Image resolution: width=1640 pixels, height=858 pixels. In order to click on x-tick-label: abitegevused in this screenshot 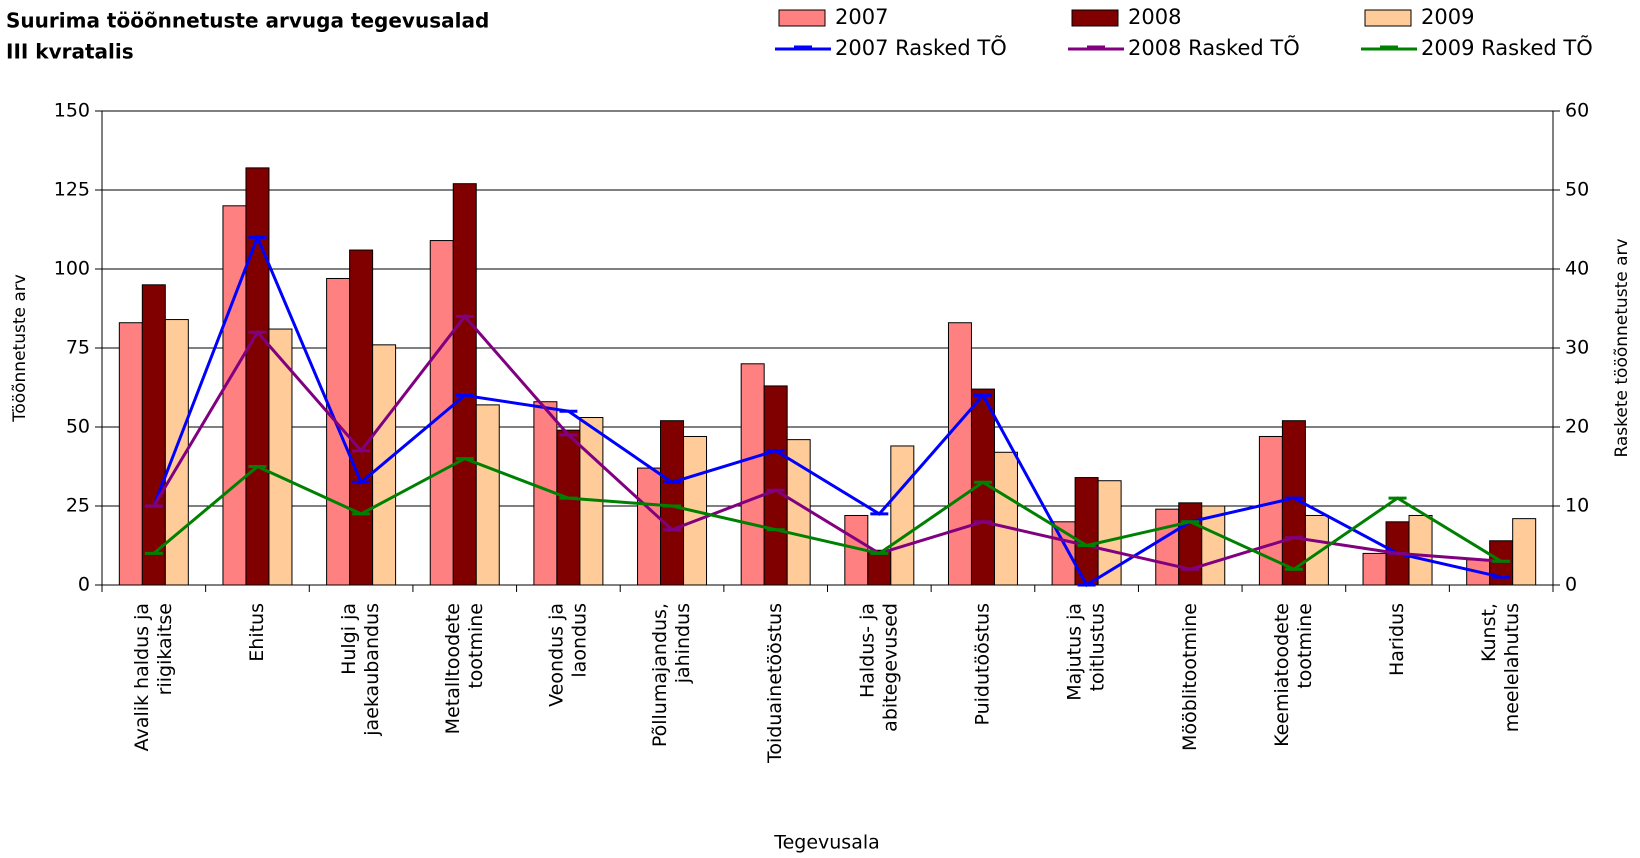, I will do `click(890, 667)`.